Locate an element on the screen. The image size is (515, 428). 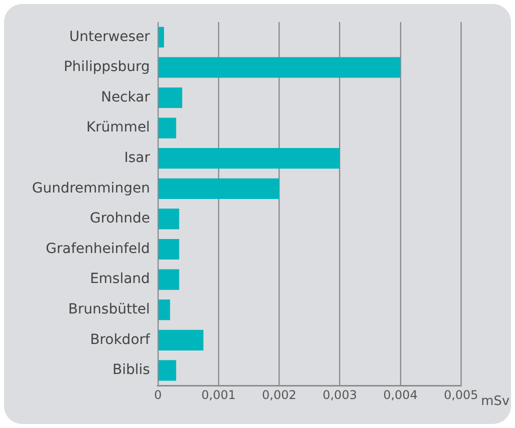
x-axis-title: mSv is located at coordinates (495, 401).